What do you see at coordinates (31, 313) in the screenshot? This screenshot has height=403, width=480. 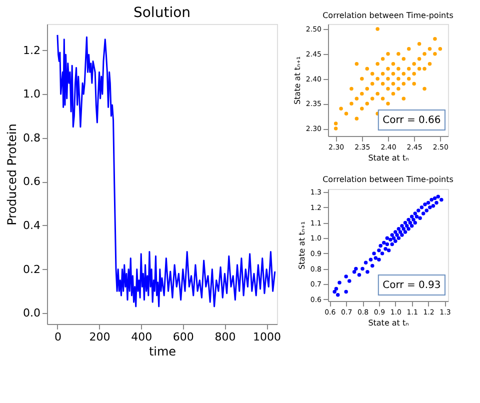 I see `y-tick-label: 0.0` at bounding box center [31, 313].